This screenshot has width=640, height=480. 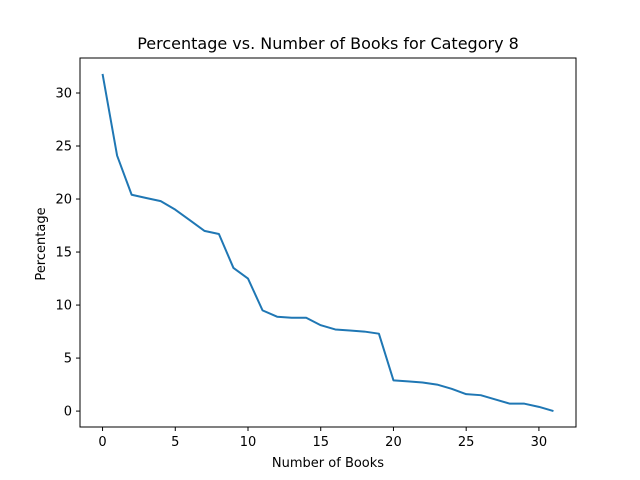 What do you see at coordinates (63, 147) in the screenshot?
I see `y-tick-label: 25` at bounding box center [63, 147].